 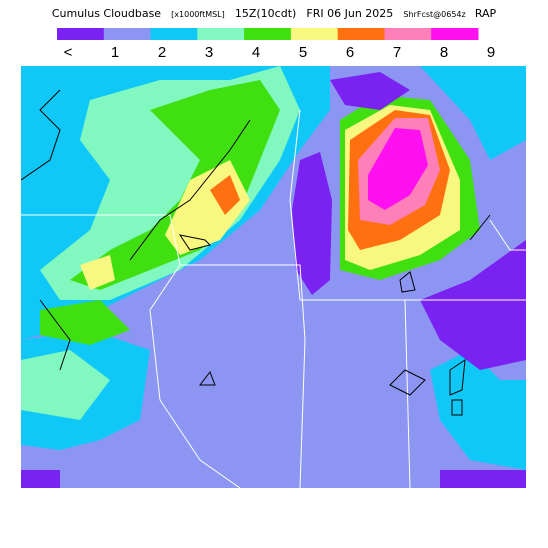 What do you see at coordinates (444, 52) in the screenshot?
I see `legend-label: 8` at bounding box center [444, 52].